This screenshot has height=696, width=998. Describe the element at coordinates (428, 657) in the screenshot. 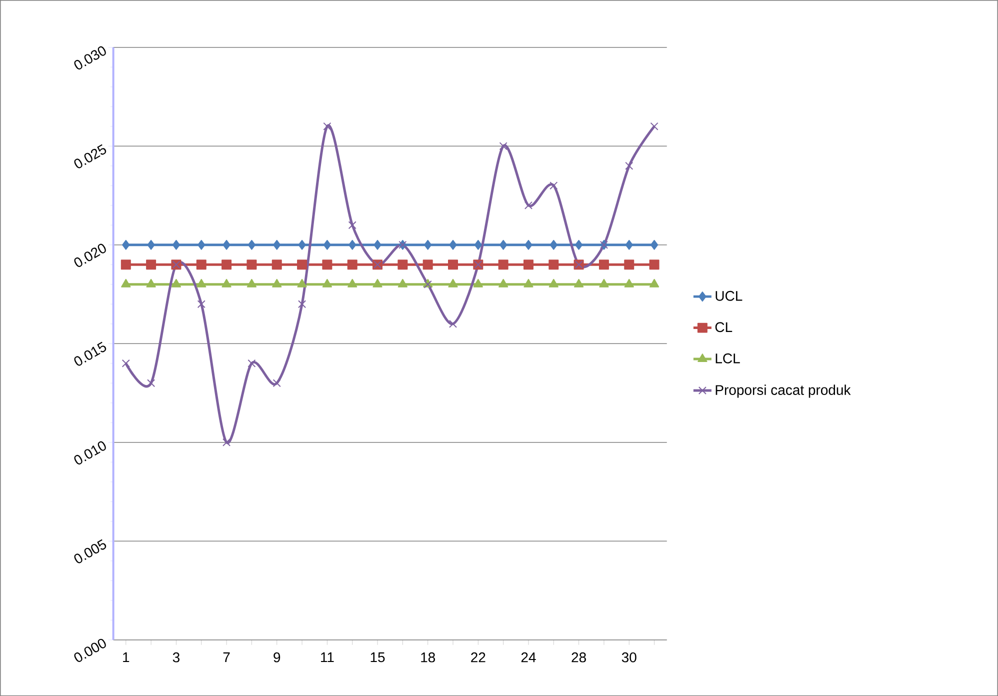

I see `x-tick-label: 18` at that location.